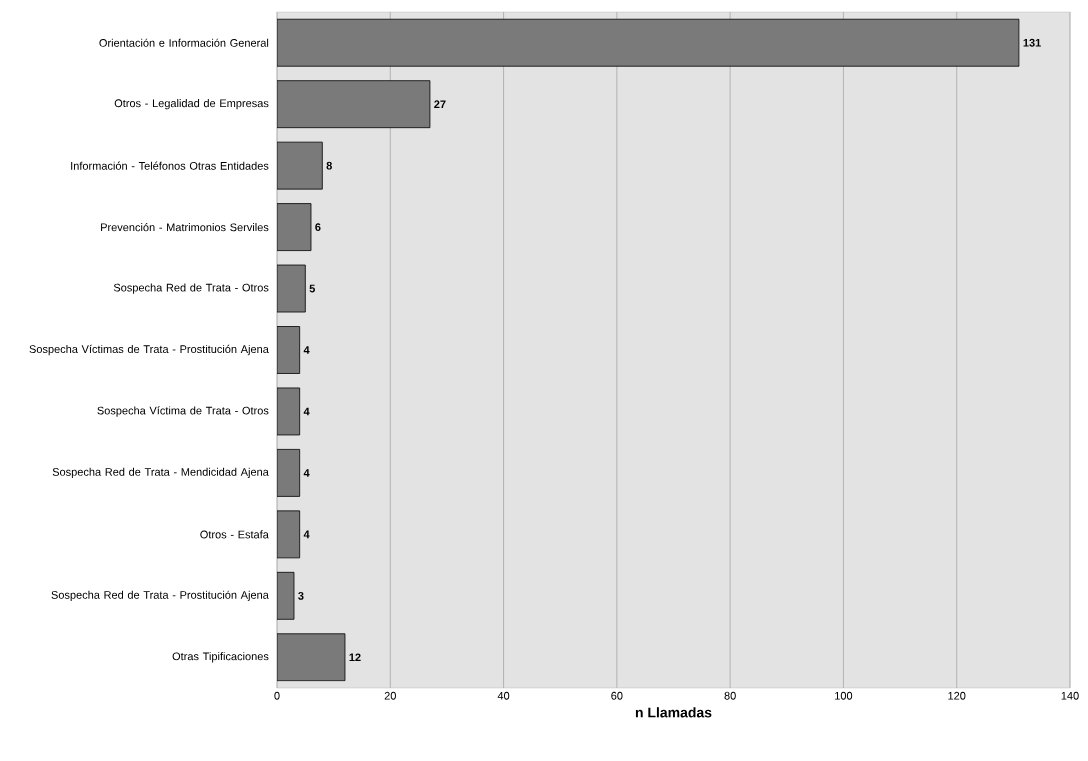 This screenshot has width=1088, height=761. I want to click on x-tick-label: 60, so click(617, 695).